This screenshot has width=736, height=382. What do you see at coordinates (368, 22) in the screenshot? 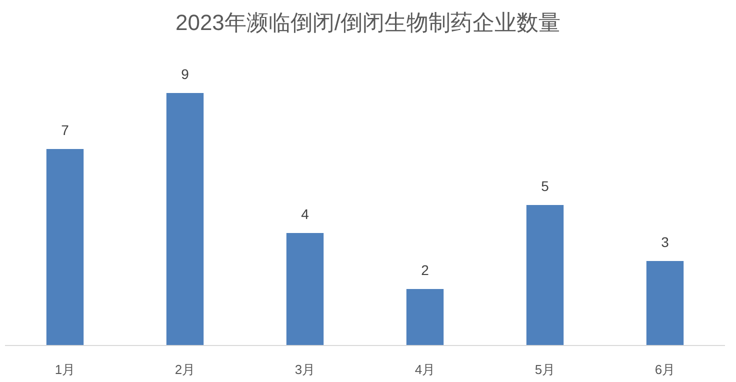
I see `chart-title: 2023年濒临倒闭/倒闭生物制药企业数量` at bounding box center [368, 22].